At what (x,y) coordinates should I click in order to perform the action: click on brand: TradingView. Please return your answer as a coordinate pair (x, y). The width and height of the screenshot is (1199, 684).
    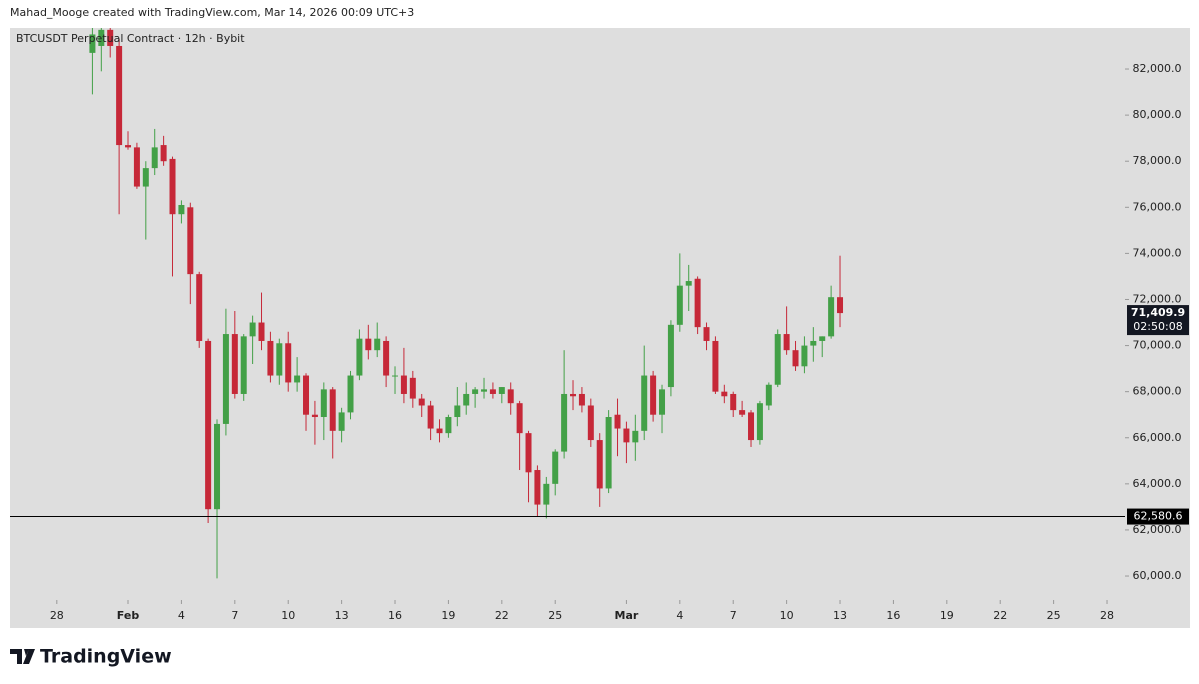
    Looking at the image, I should click on (106, 657).